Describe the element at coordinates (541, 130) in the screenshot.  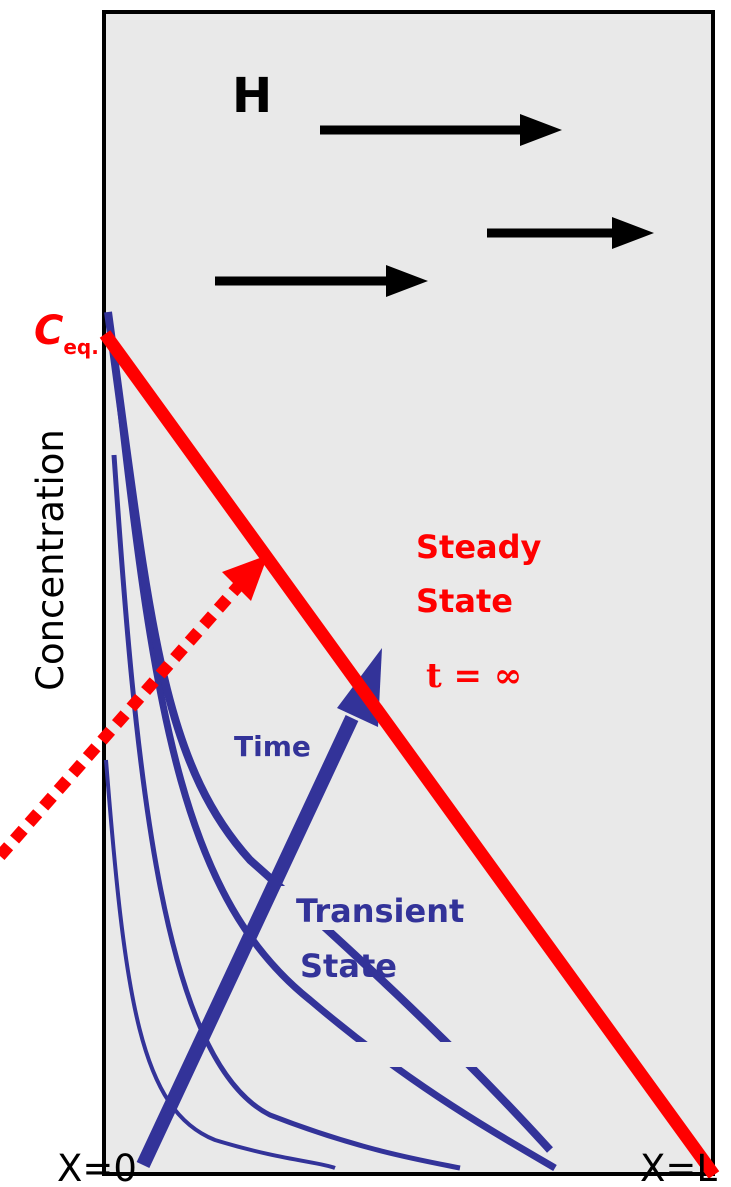
I see `field-arrow-1-head` at that location.